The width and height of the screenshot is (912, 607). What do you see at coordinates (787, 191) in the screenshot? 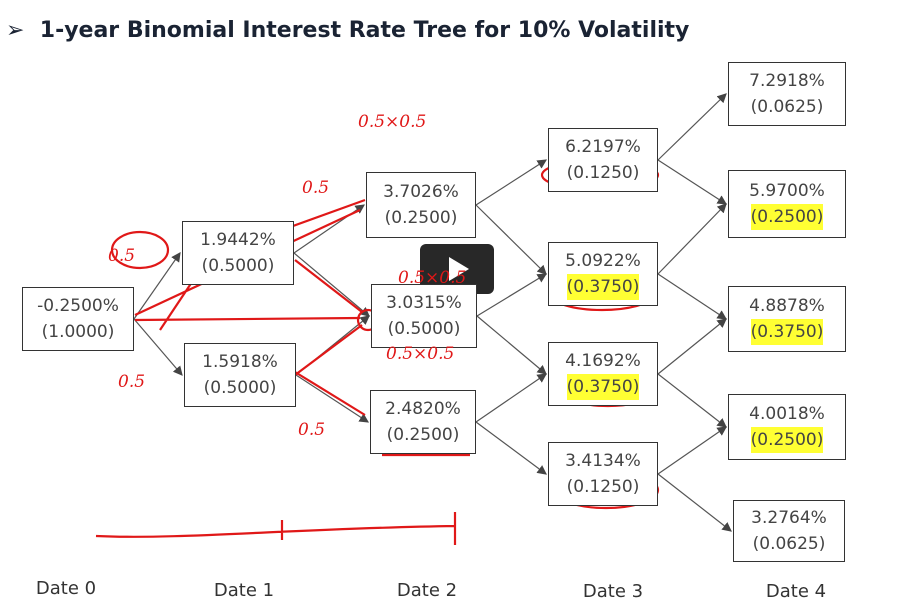
I see `node-rate: 5.9700%` at bounding box center [787, 191].